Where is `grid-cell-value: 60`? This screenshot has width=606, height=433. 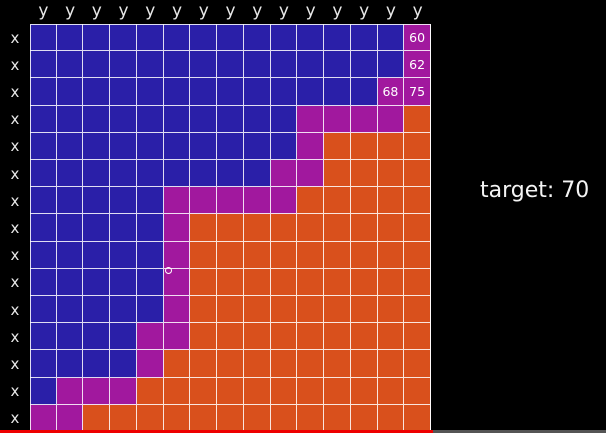 grid-cell-value: 60 is located at coordinates (417, 38).